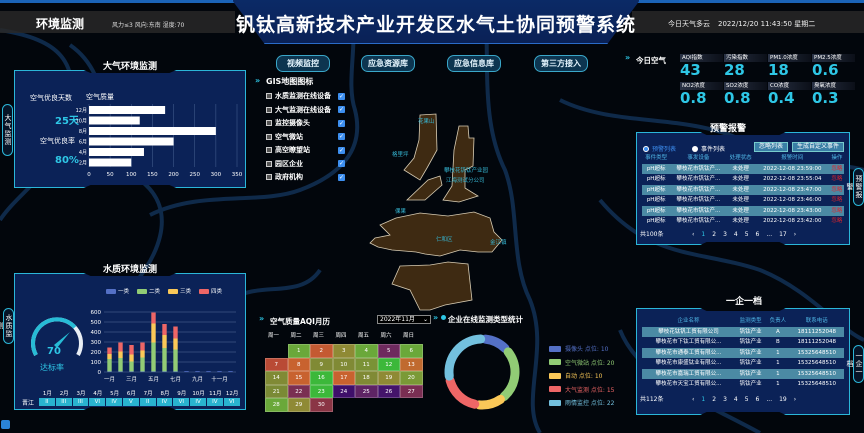  I want to click on ignore-list-button: 忽略列表, so click(771, 147).